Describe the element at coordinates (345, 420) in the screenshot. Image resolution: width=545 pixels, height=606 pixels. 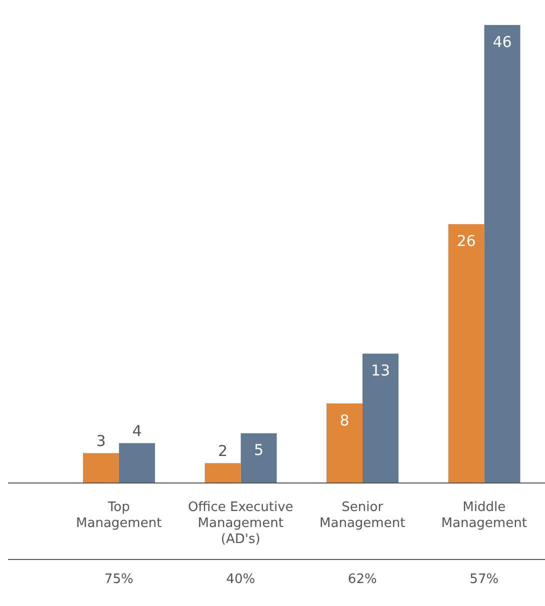
I see `data-label: 8` at that location.